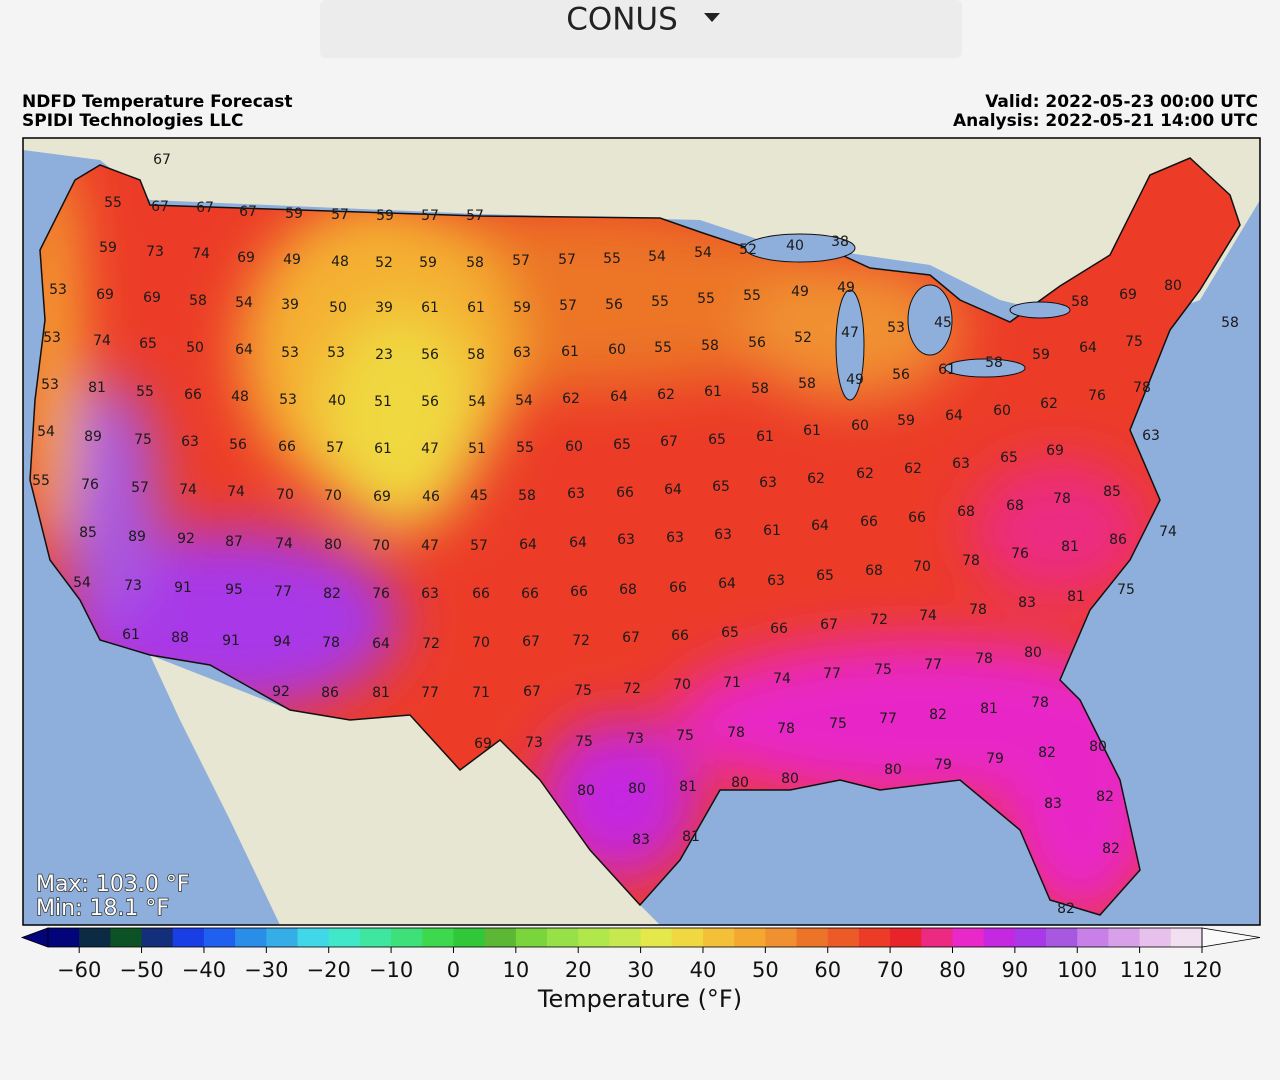 This screenshot has height=1080, width=1280. I want to click on station-temp: 69, so click(152, 298).